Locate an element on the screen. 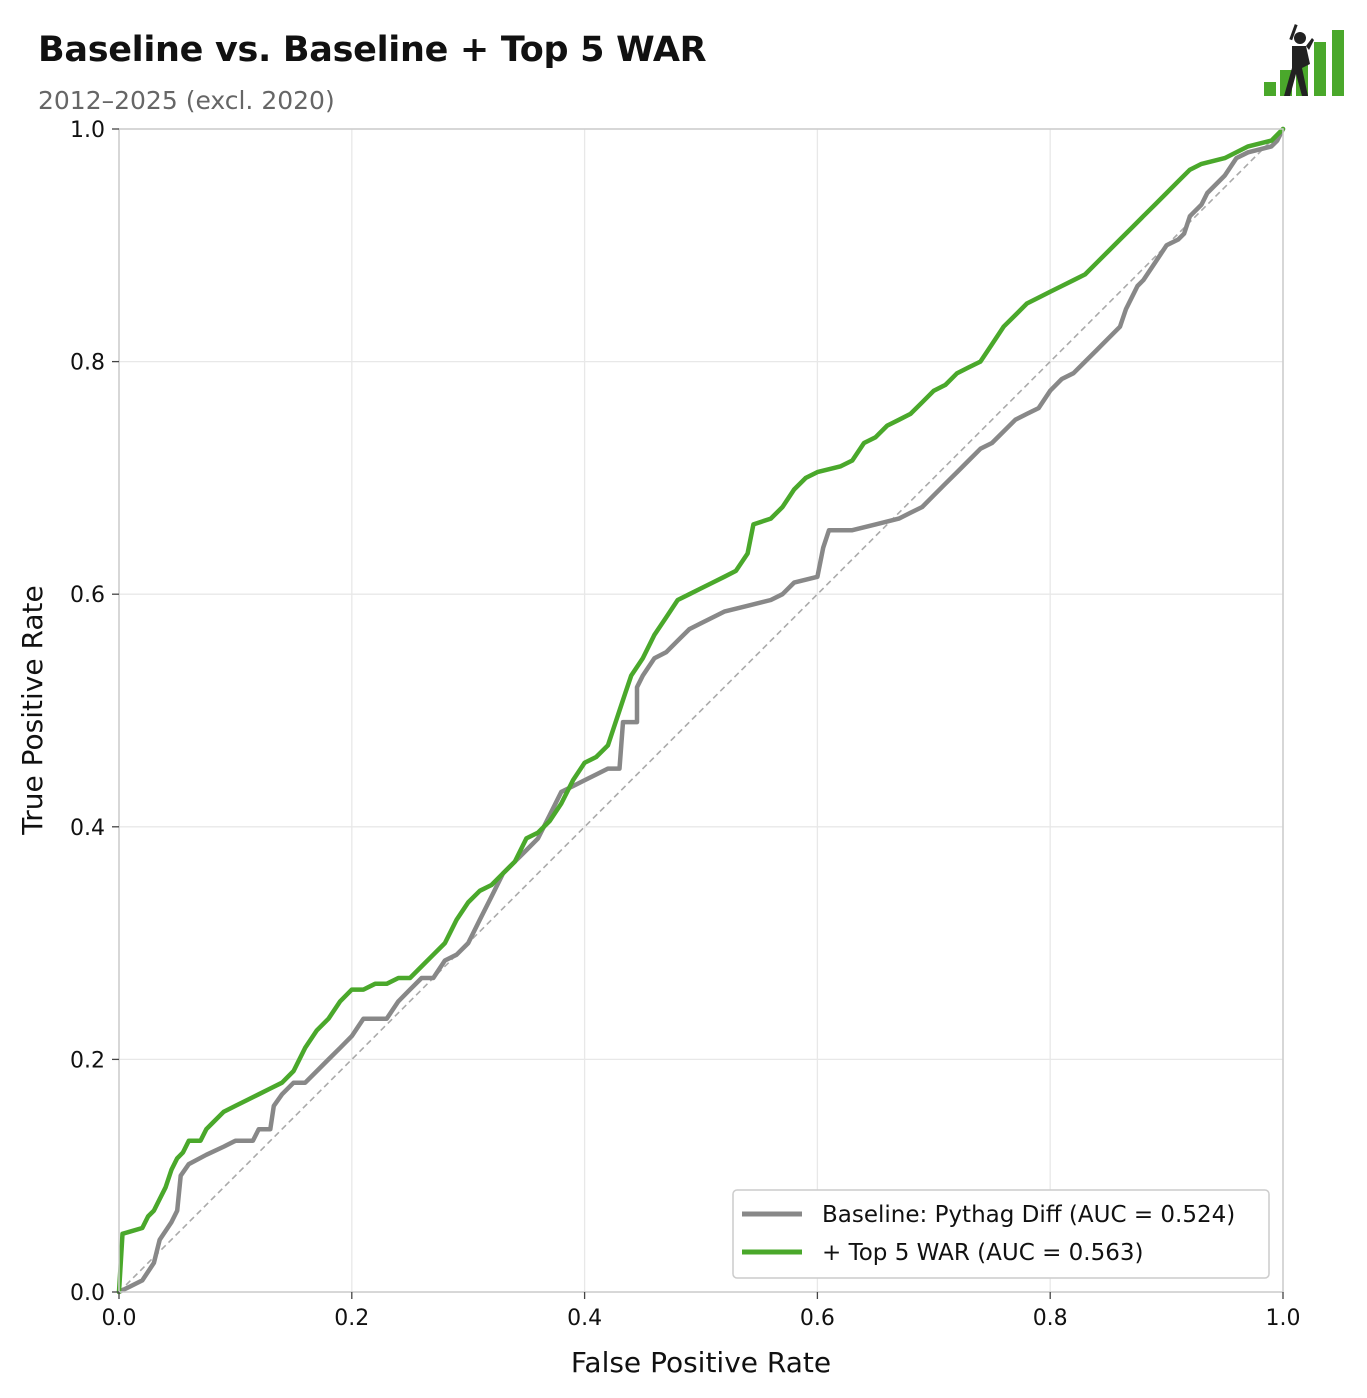 The height and width of the screenshot is (1398, 1367). x-tick-label: 0.4 is located at coordinates (584, 1318).